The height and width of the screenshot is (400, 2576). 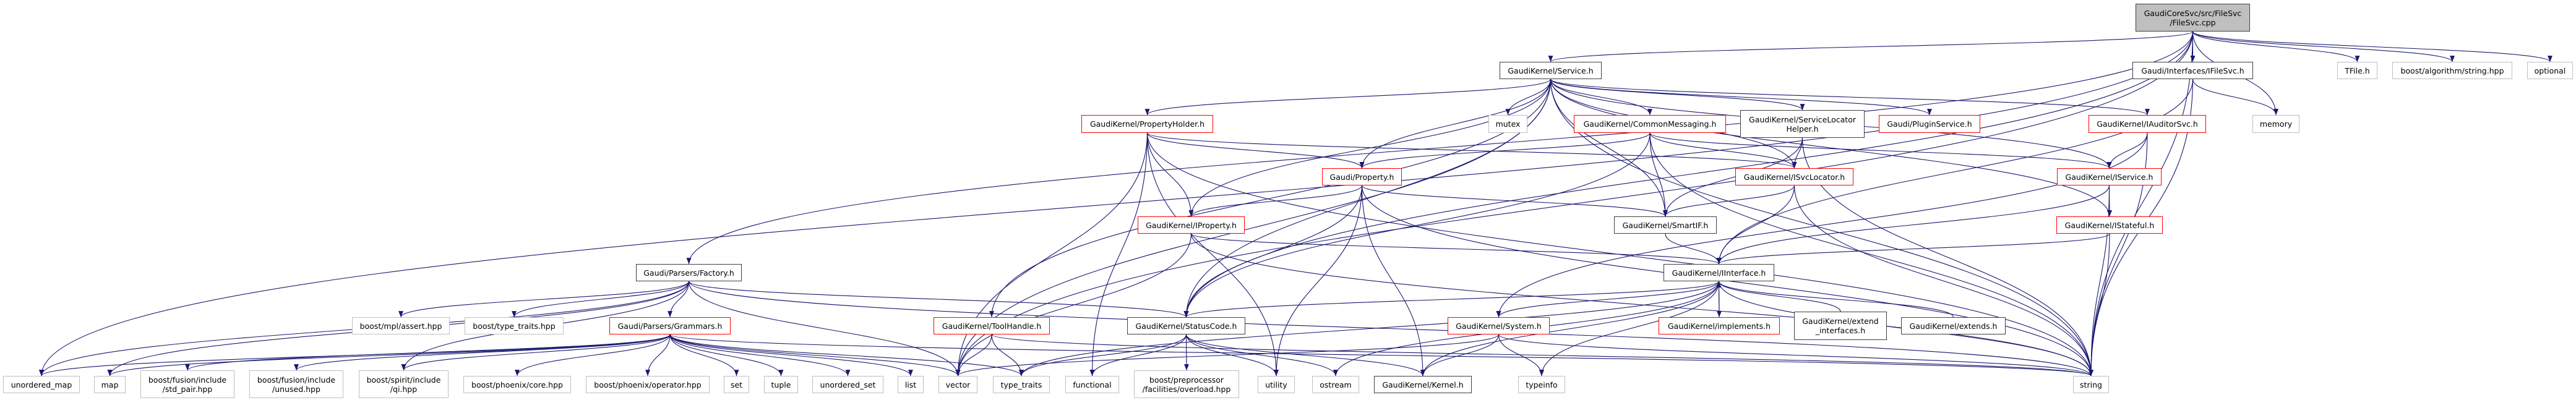 What do you see at coordinates (1456, 124) in the screenshot?
I see `edge-Service-to-Property` at bounding box center [1456, 124].